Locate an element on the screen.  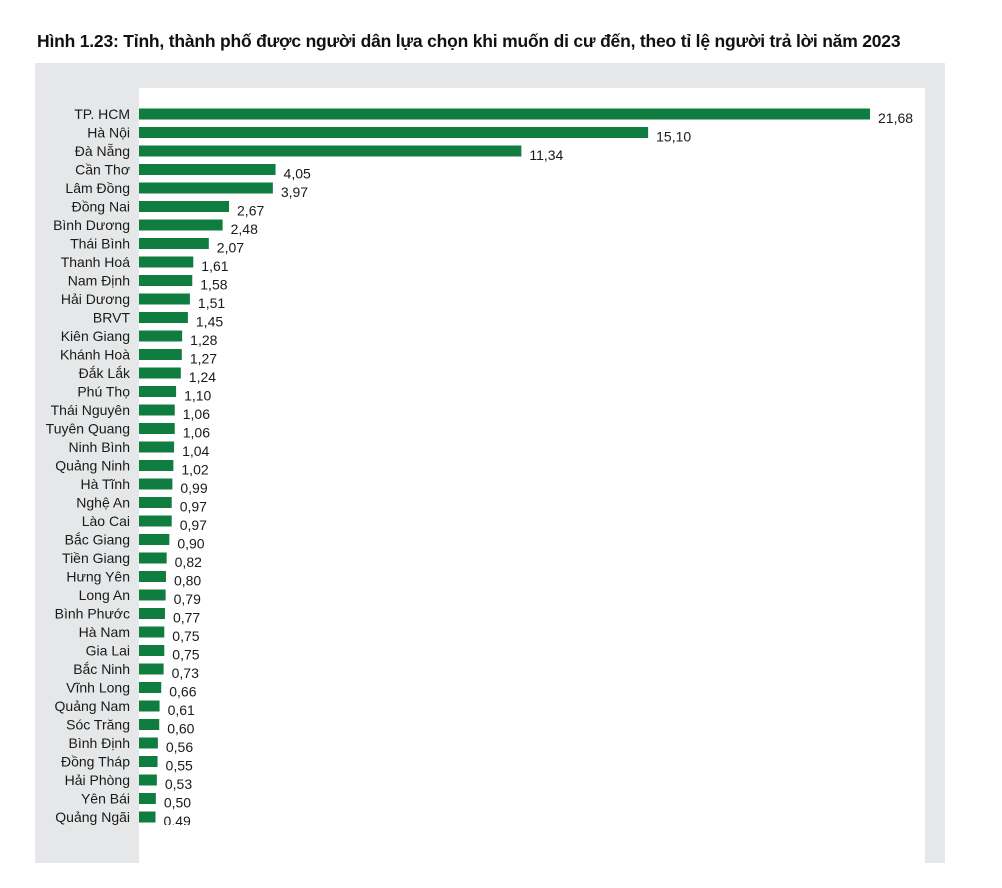
bar-row: Lào Cai 0,97 is located at coordinates (144, 523).